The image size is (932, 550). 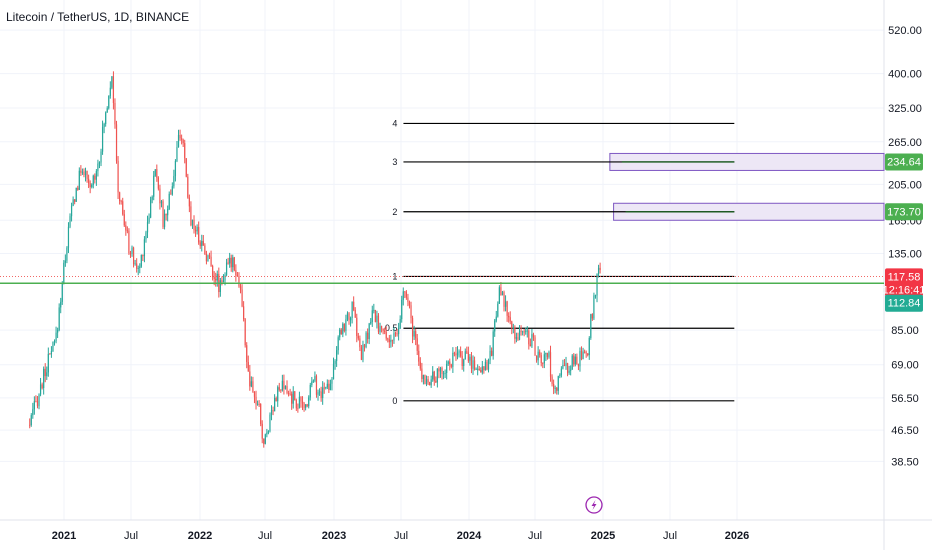 What do you see at coordinates (904, 282) in the screenshot?
I see `current-price-badge` at bounding box center [904, 282].